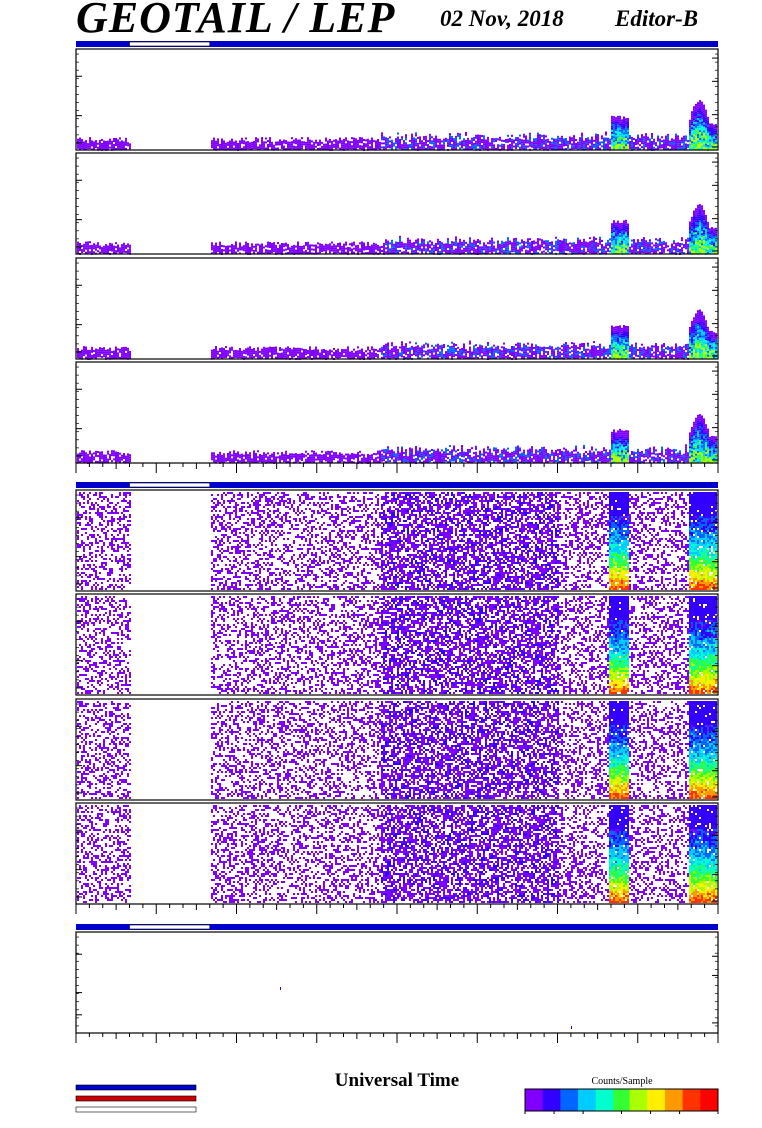 This screenshot has width=762, height=1128. What do you see at coordinates (621, 1081) in the screenshot?
I see `colorbar-title: Counts/Sample` at bounding box center [621, 1081].